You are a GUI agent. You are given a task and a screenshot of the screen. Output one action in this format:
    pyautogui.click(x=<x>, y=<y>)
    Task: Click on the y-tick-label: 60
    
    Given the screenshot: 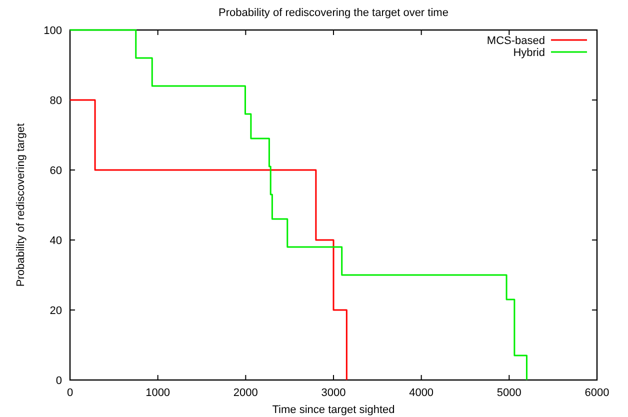 What is the action you would take?
    pyautogui.click(x=56, y=171)
    